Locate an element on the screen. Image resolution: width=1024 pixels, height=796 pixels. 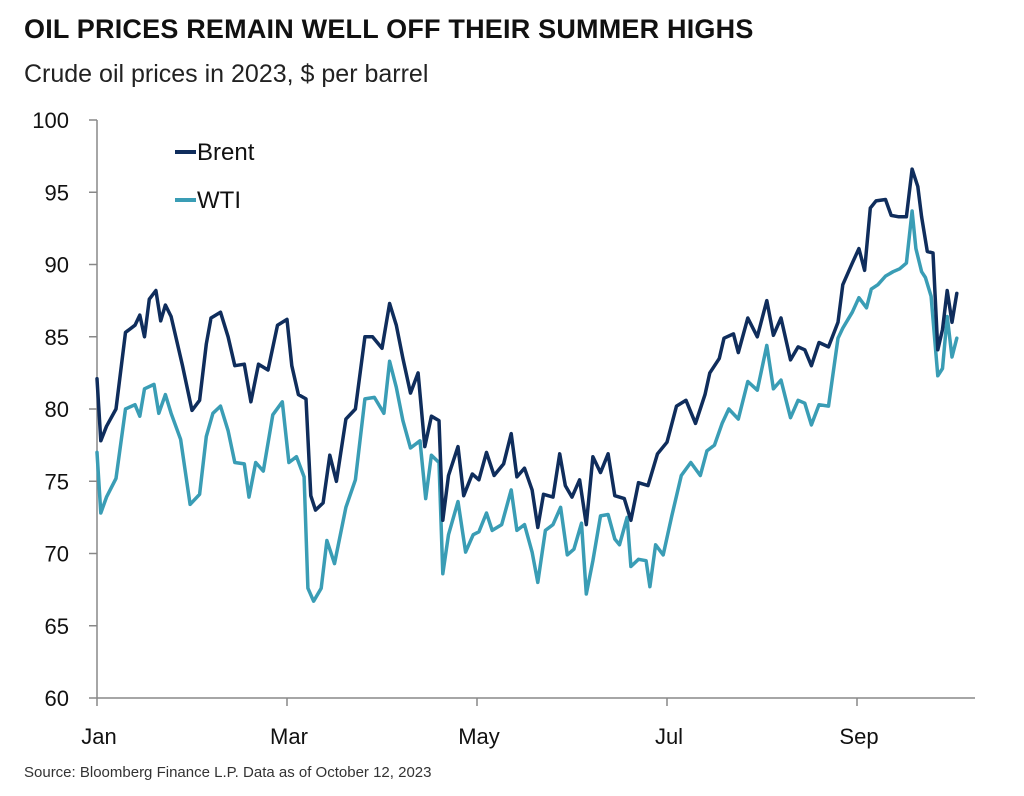
y-tick-label: 85 is located at coordinates (57, 337).